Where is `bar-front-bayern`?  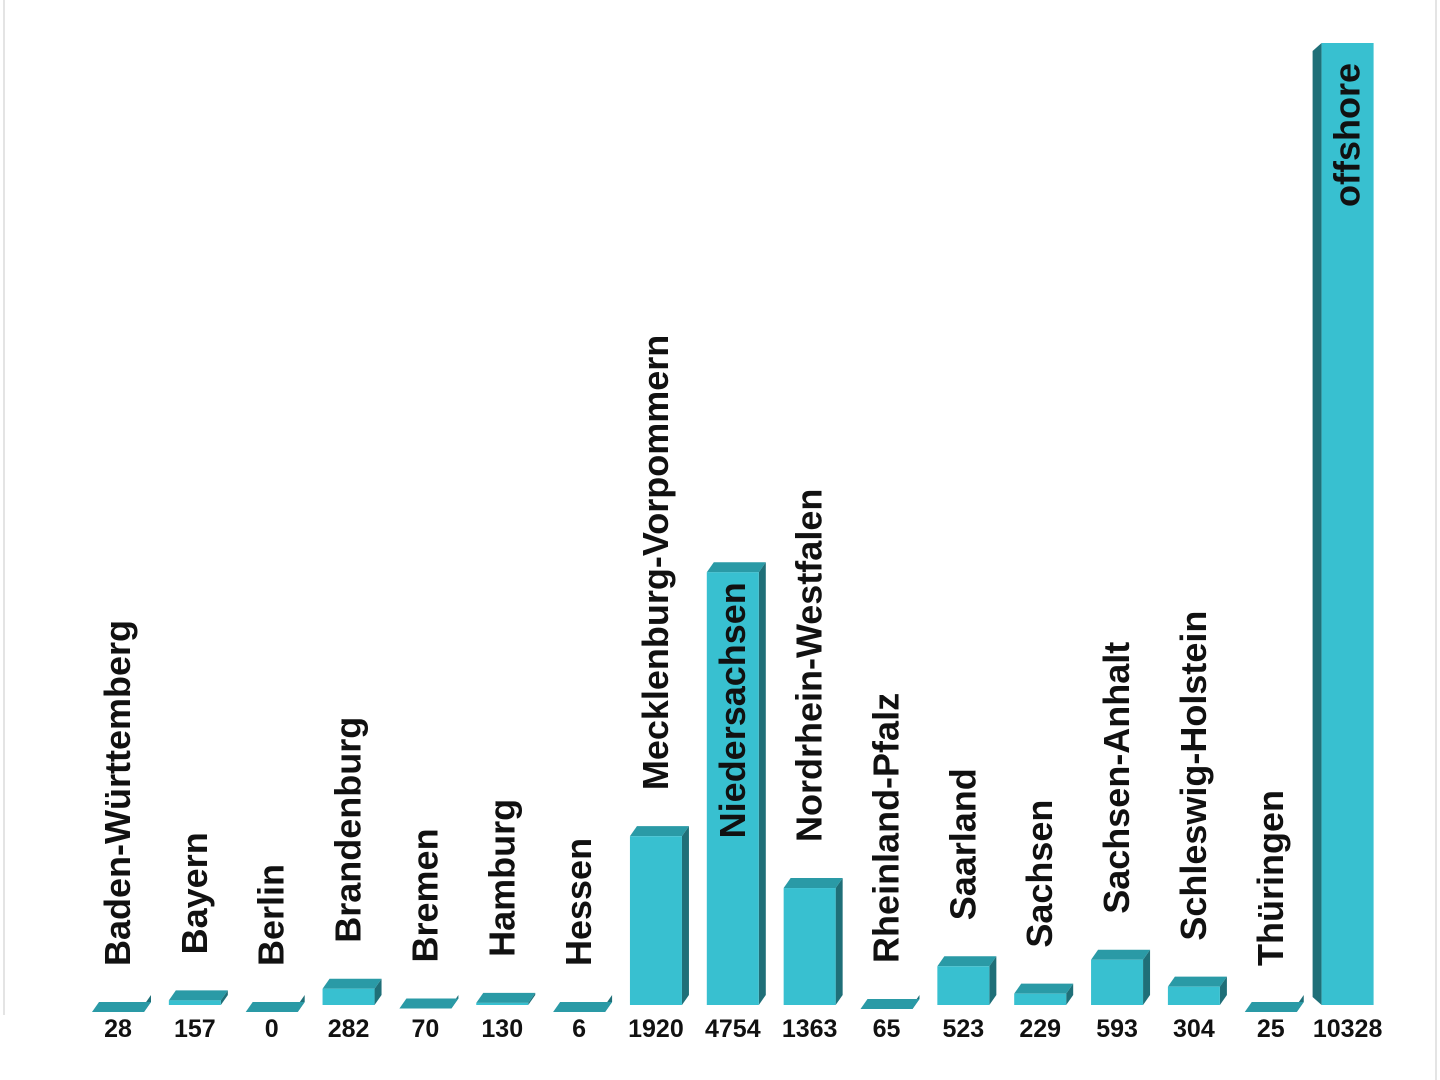
bar-front-bayern is located at coordinates (194, 1002).